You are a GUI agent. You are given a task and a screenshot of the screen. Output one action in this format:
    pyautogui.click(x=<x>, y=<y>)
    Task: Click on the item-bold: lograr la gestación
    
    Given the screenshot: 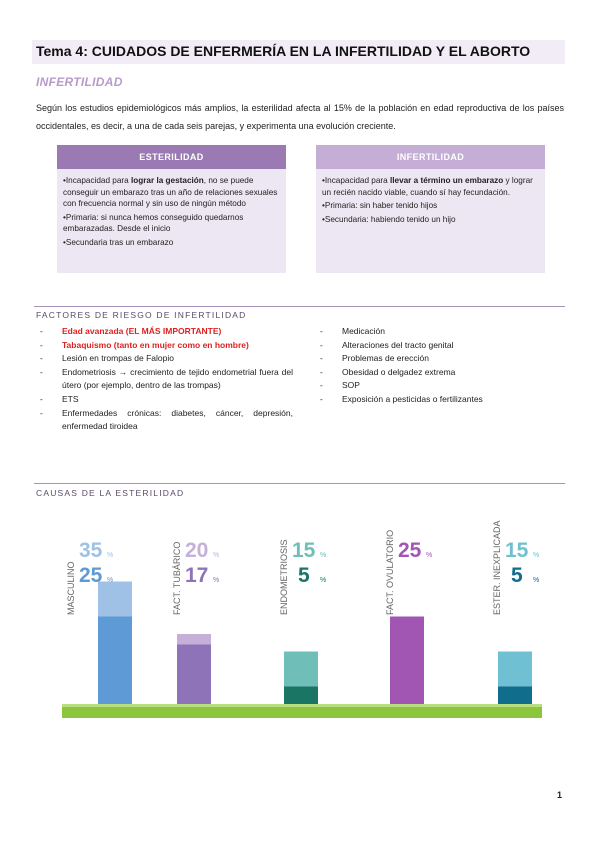 What is the action you would take?
    pyautogui.click(x=167, y=180)
    